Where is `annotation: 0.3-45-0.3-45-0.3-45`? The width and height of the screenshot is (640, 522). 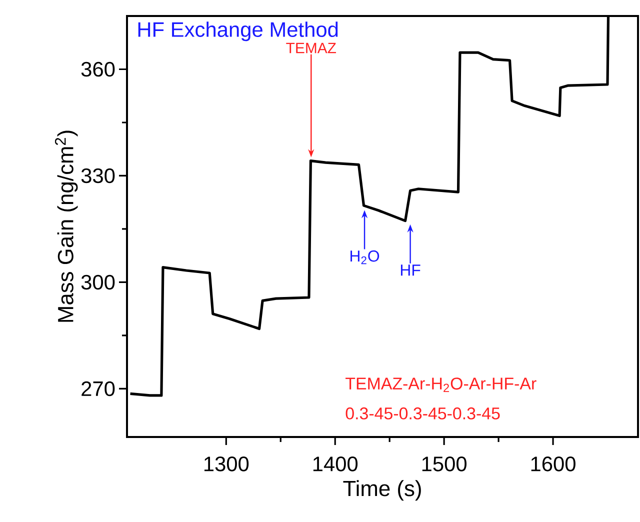 annotation: 0.3-45-0.3-45-0.3-45 is located at coordinates (423, 413).